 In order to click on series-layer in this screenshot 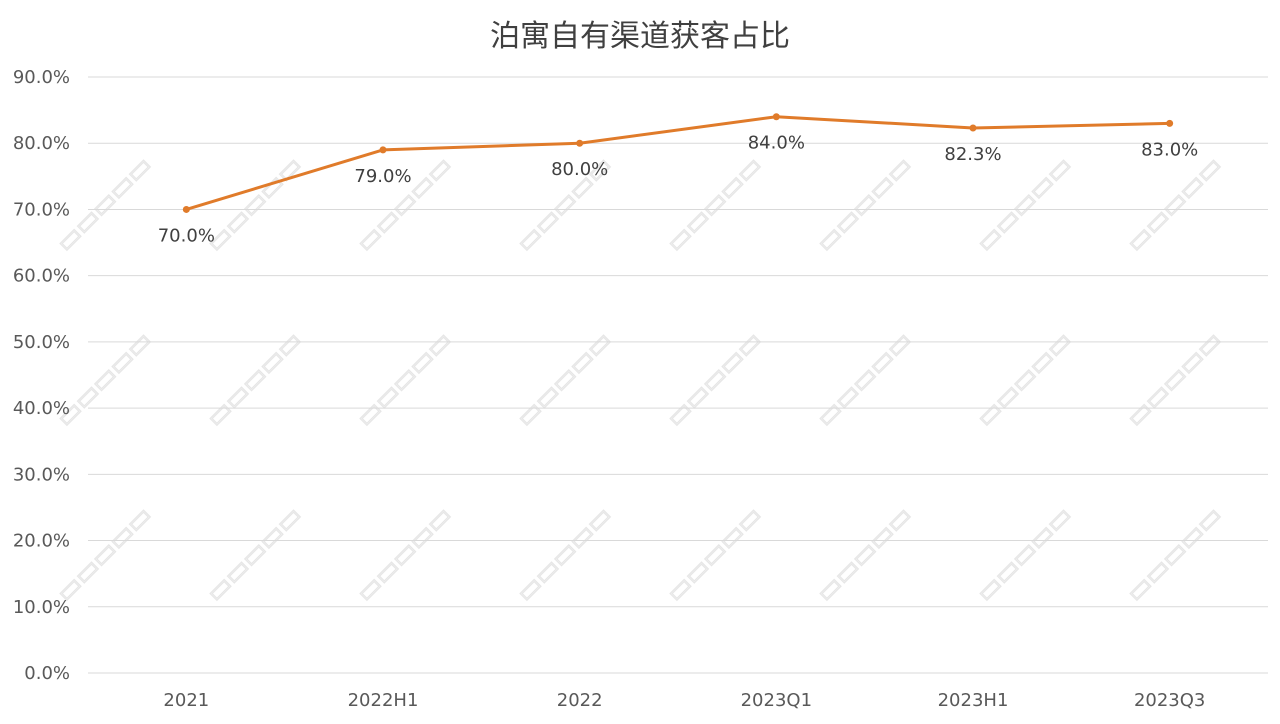, I will do `click(678, 163)`.